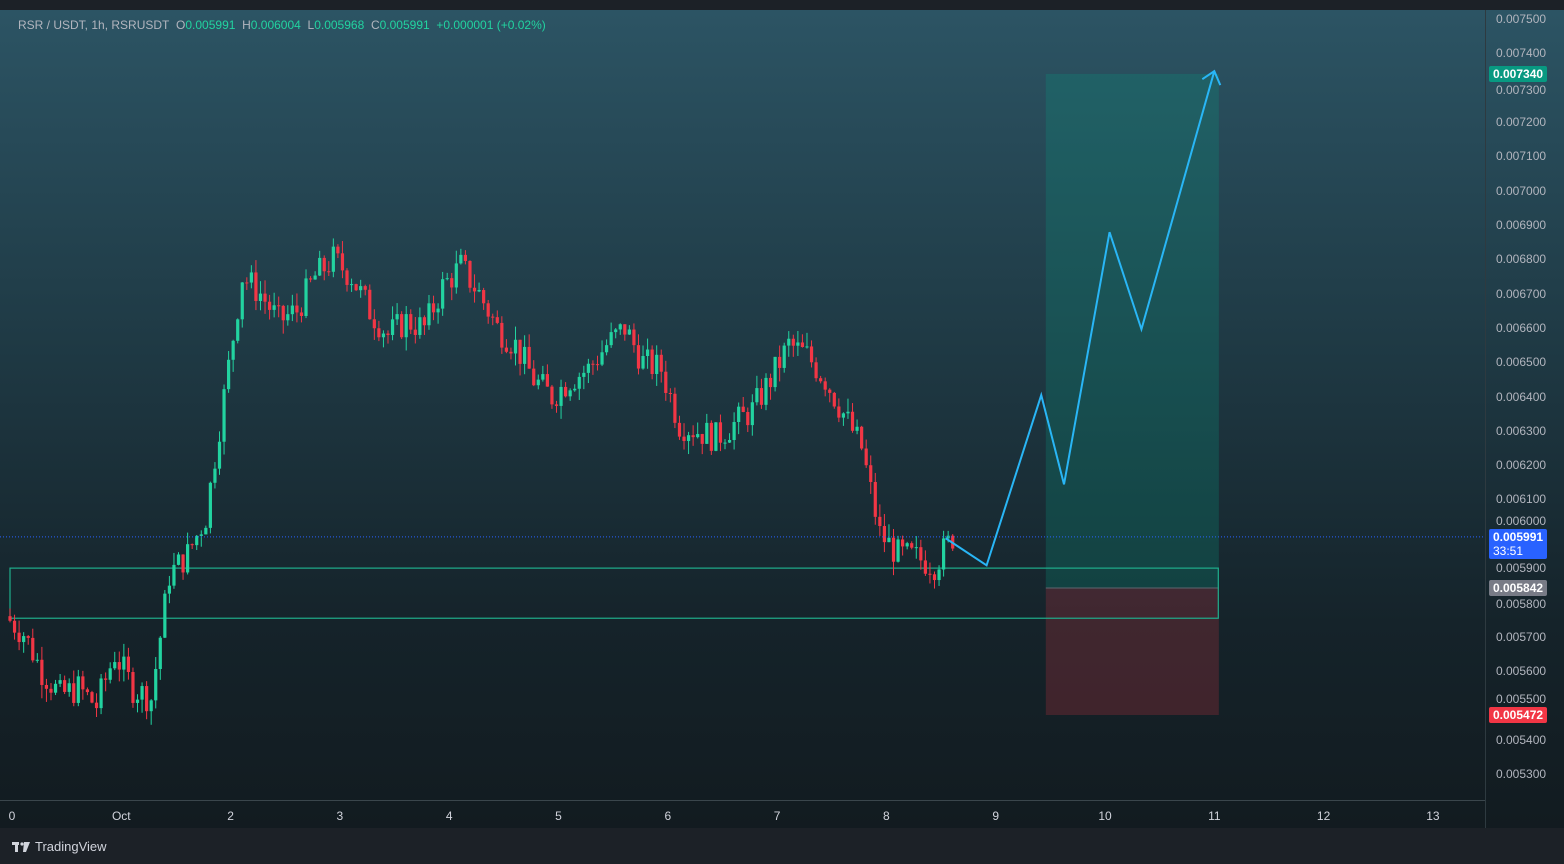 The image size is (1564, 864). Describe the element at coordinates (668, 816) in the screenshot. I see `time-tick: 6` at that location.